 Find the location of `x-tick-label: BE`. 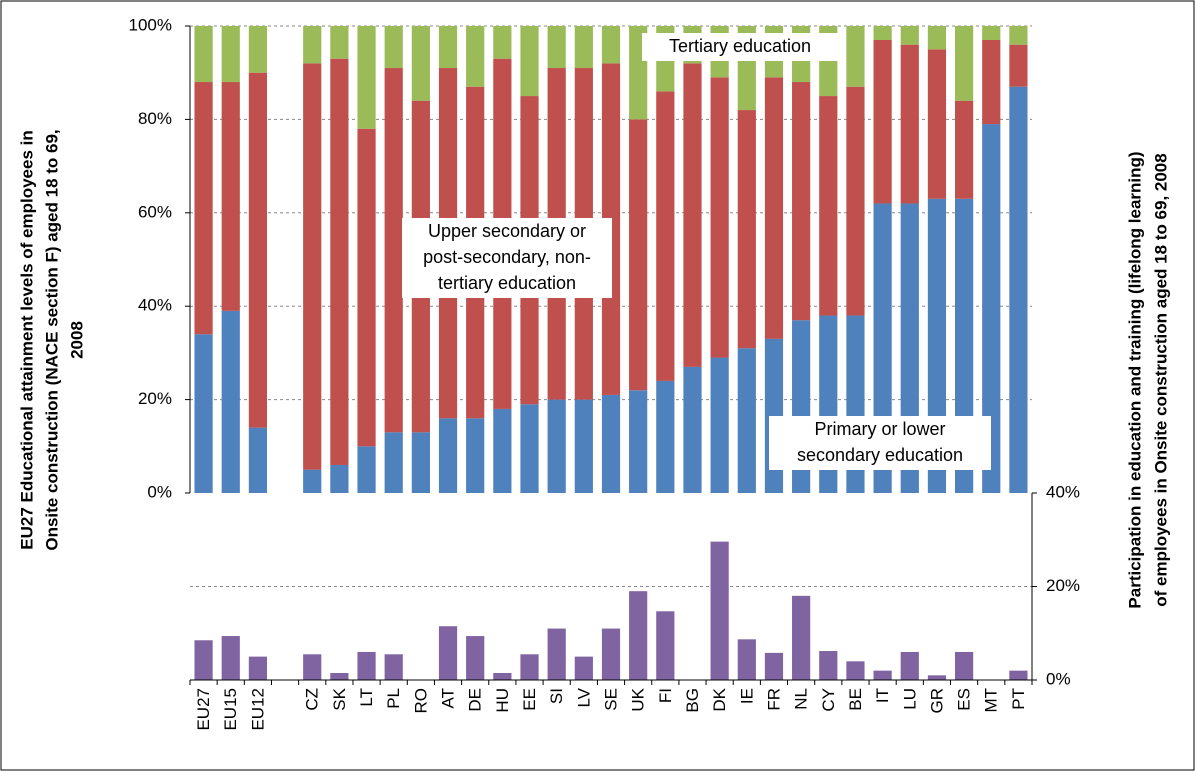

x-tick-label: BE is located at coordinates (855, 699).